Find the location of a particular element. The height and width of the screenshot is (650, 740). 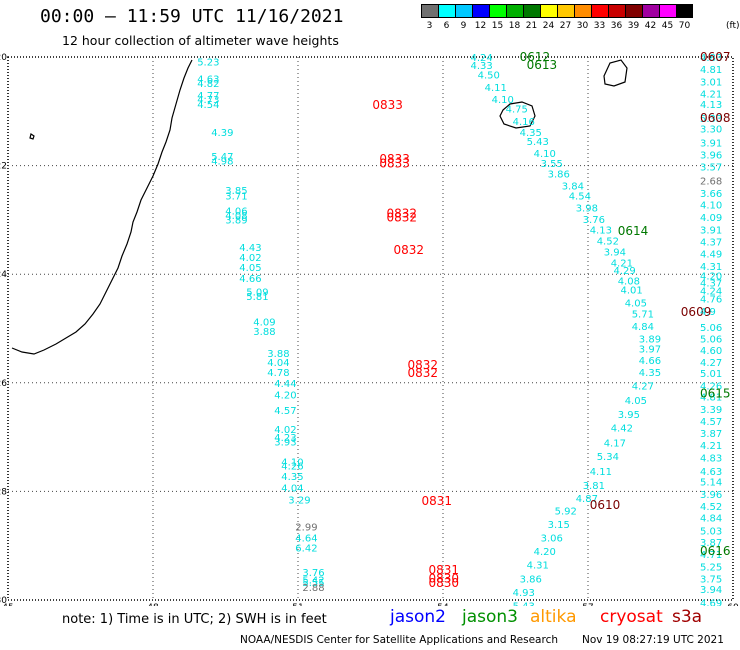

satellite-cryosat: cryosat is located at coordinates (631, 617).